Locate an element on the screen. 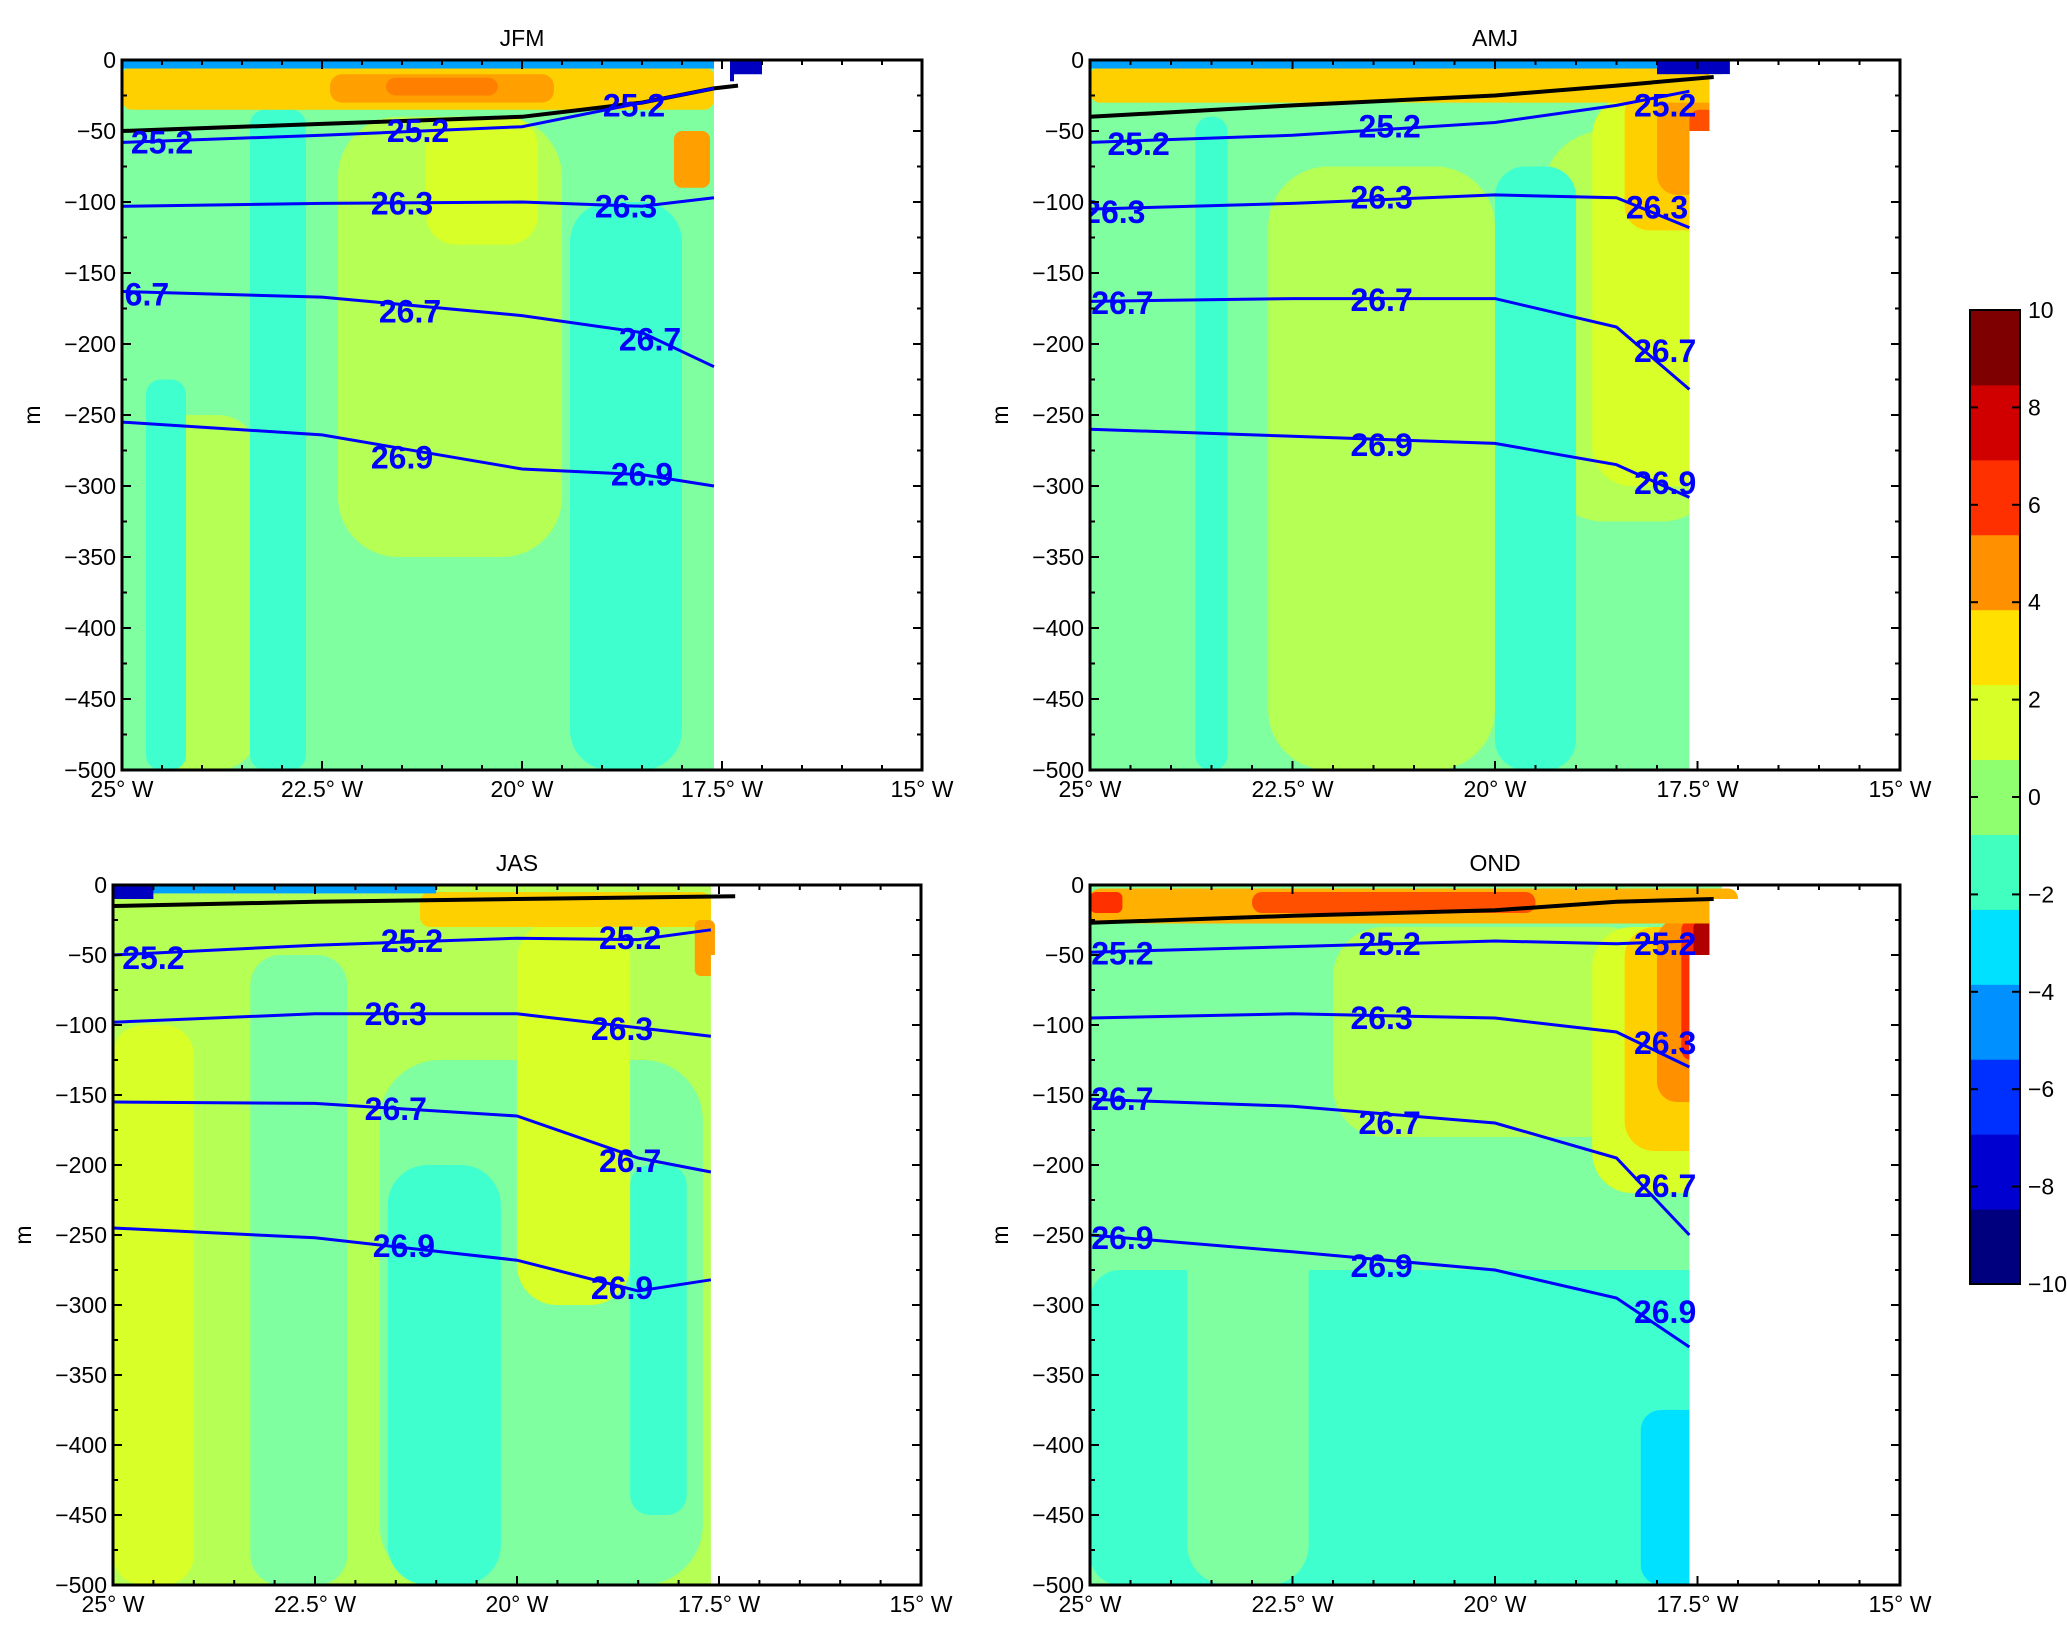 This screenshot has height=1628, width=2067. y-tick-label: −300 is located at coordinates (81, 1305).